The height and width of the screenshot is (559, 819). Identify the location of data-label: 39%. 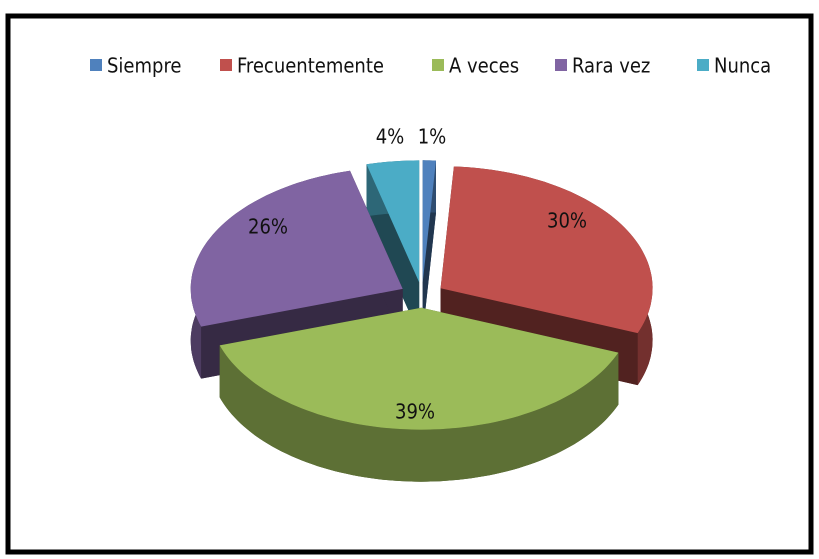
(415, 412).